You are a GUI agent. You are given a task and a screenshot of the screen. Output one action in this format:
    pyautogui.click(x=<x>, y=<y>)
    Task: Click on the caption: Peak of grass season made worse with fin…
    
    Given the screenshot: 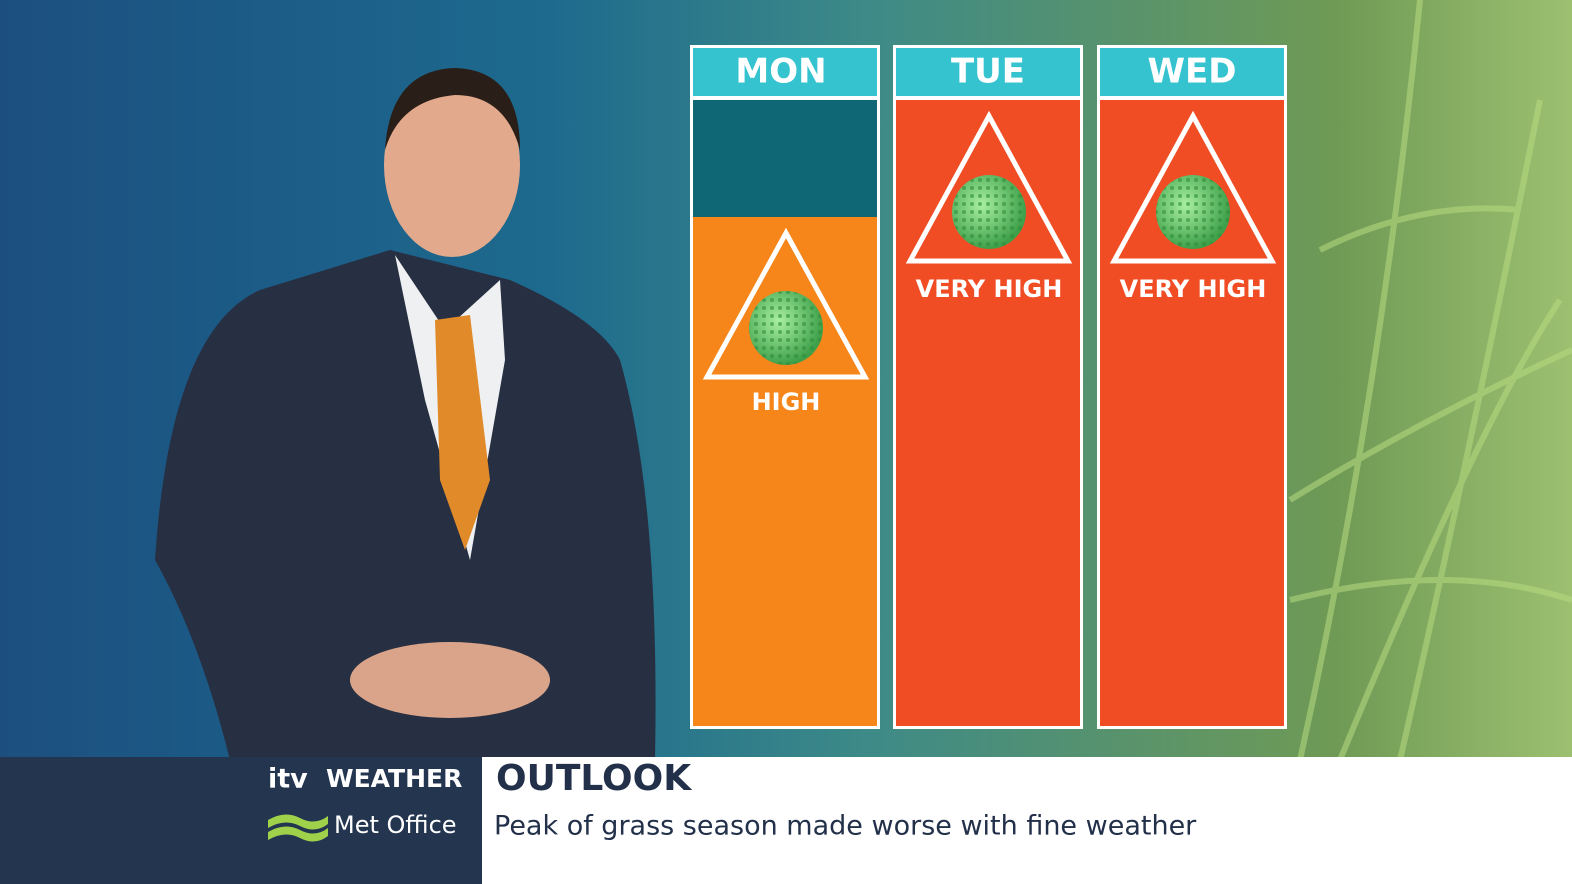 What is the action you would take?
    pyautogui.click(x=845, y=826)
    